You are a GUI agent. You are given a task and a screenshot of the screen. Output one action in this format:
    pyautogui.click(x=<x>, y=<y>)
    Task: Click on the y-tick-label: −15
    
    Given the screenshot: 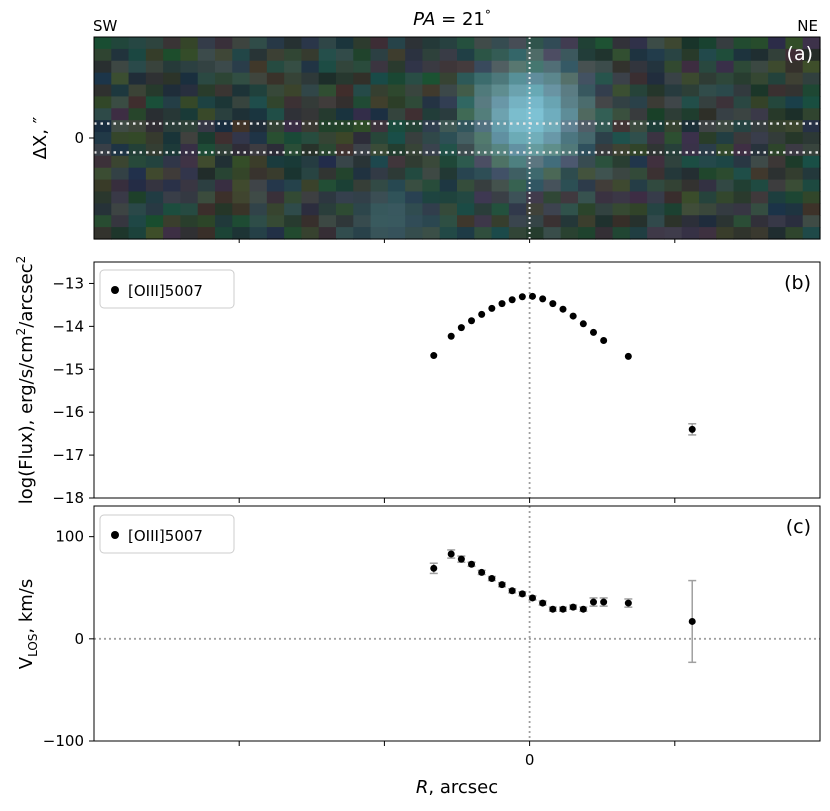 What is the action you would take?
    pyautogui.click(x=68, y=369)
    